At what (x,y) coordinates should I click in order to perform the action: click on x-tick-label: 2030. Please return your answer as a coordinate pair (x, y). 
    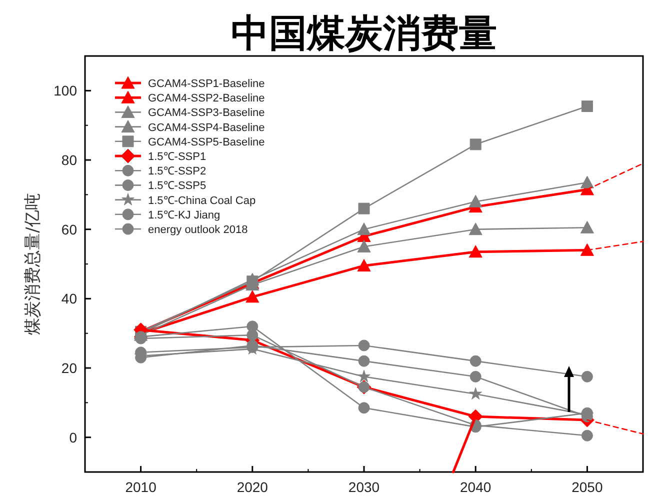
    Looking at the image, I should click on (364, 487).